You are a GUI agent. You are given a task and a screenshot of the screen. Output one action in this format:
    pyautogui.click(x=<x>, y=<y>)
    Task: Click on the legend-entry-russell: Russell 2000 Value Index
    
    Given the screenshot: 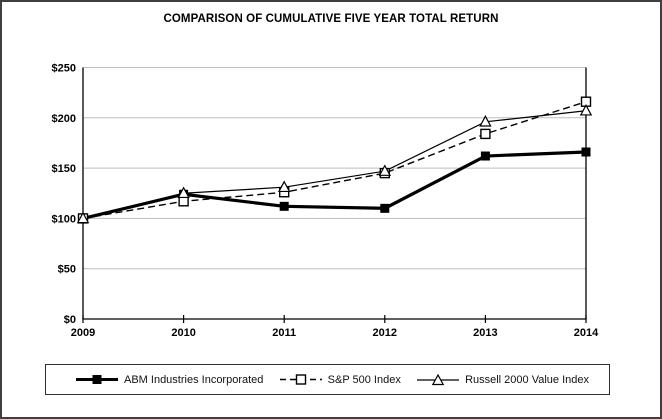 What is the action you would take?
    pyautogui.click(x=503, y=379)
    